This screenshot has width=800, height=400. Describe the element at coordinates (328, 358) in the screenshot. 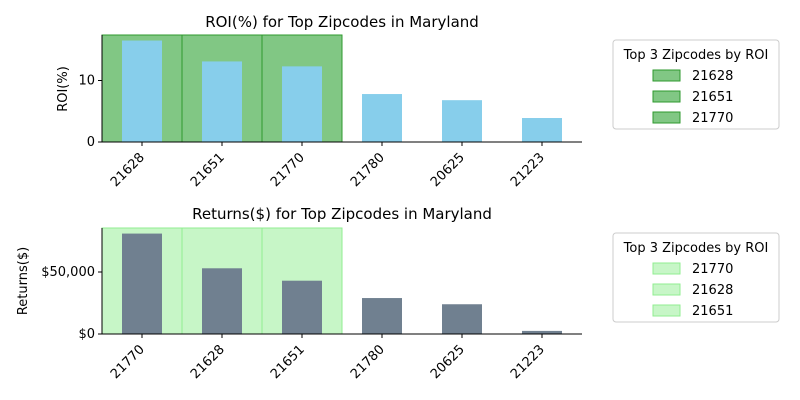

I see `x-ticks: 21770 21628 21651 21780 20625 21223` at that location.